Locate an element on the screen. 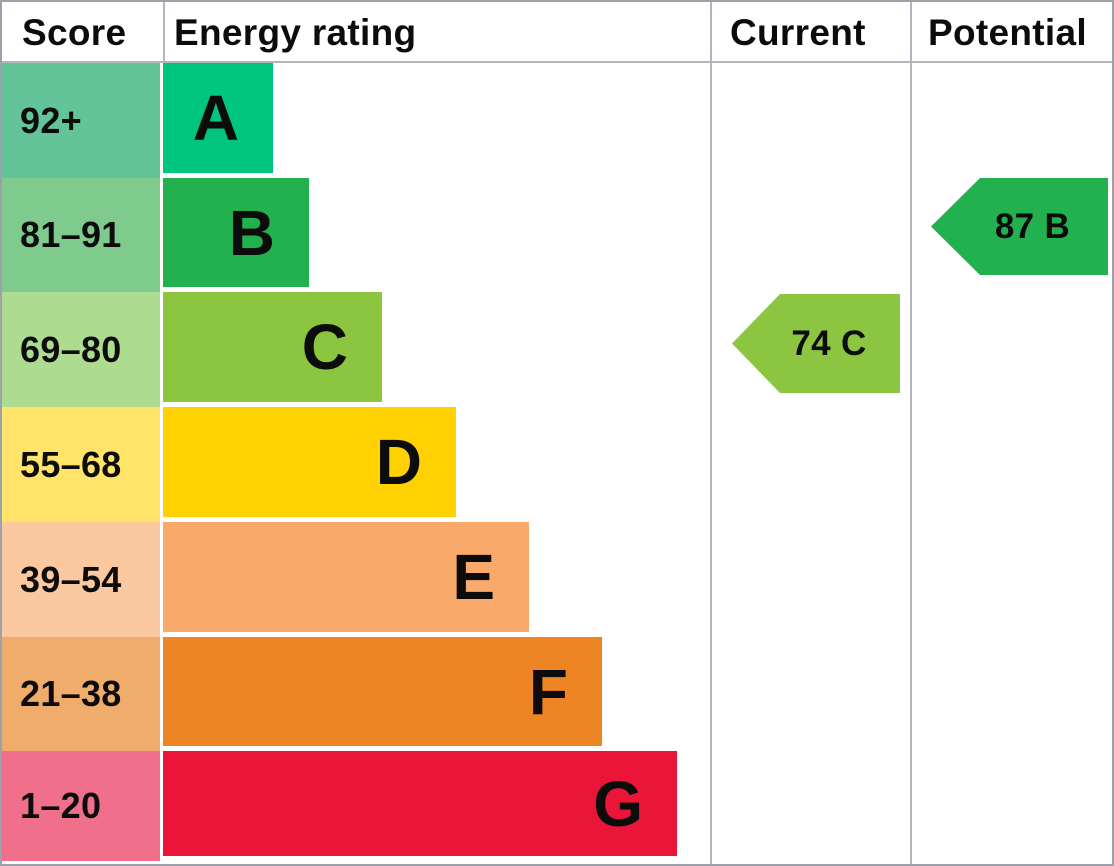 This screenshot has width=1114, height=866. rating-letter-label: A is located at coordinates (215, 118).